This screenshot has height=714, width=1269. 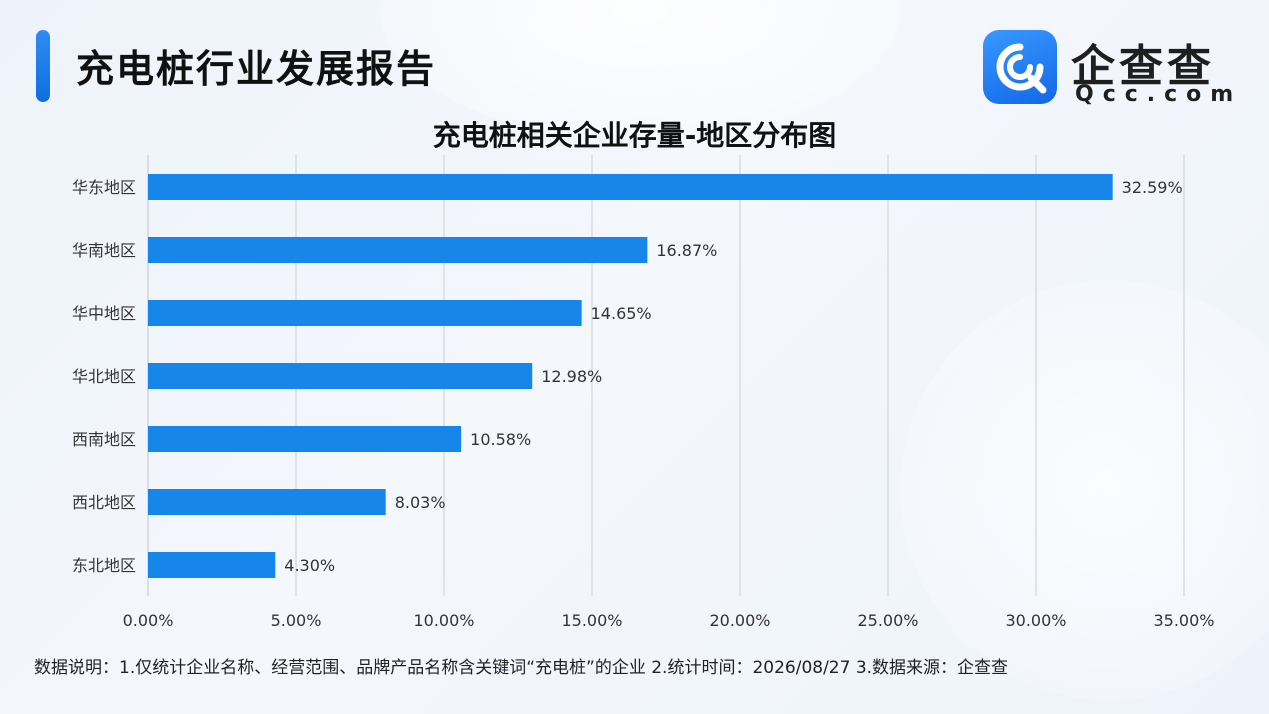 What do you see at coordinates (634, 135) in the screenshot?
I see `chart-title: 充电桩相关企业存量-地区分布图` at bounding box center [634, 135].